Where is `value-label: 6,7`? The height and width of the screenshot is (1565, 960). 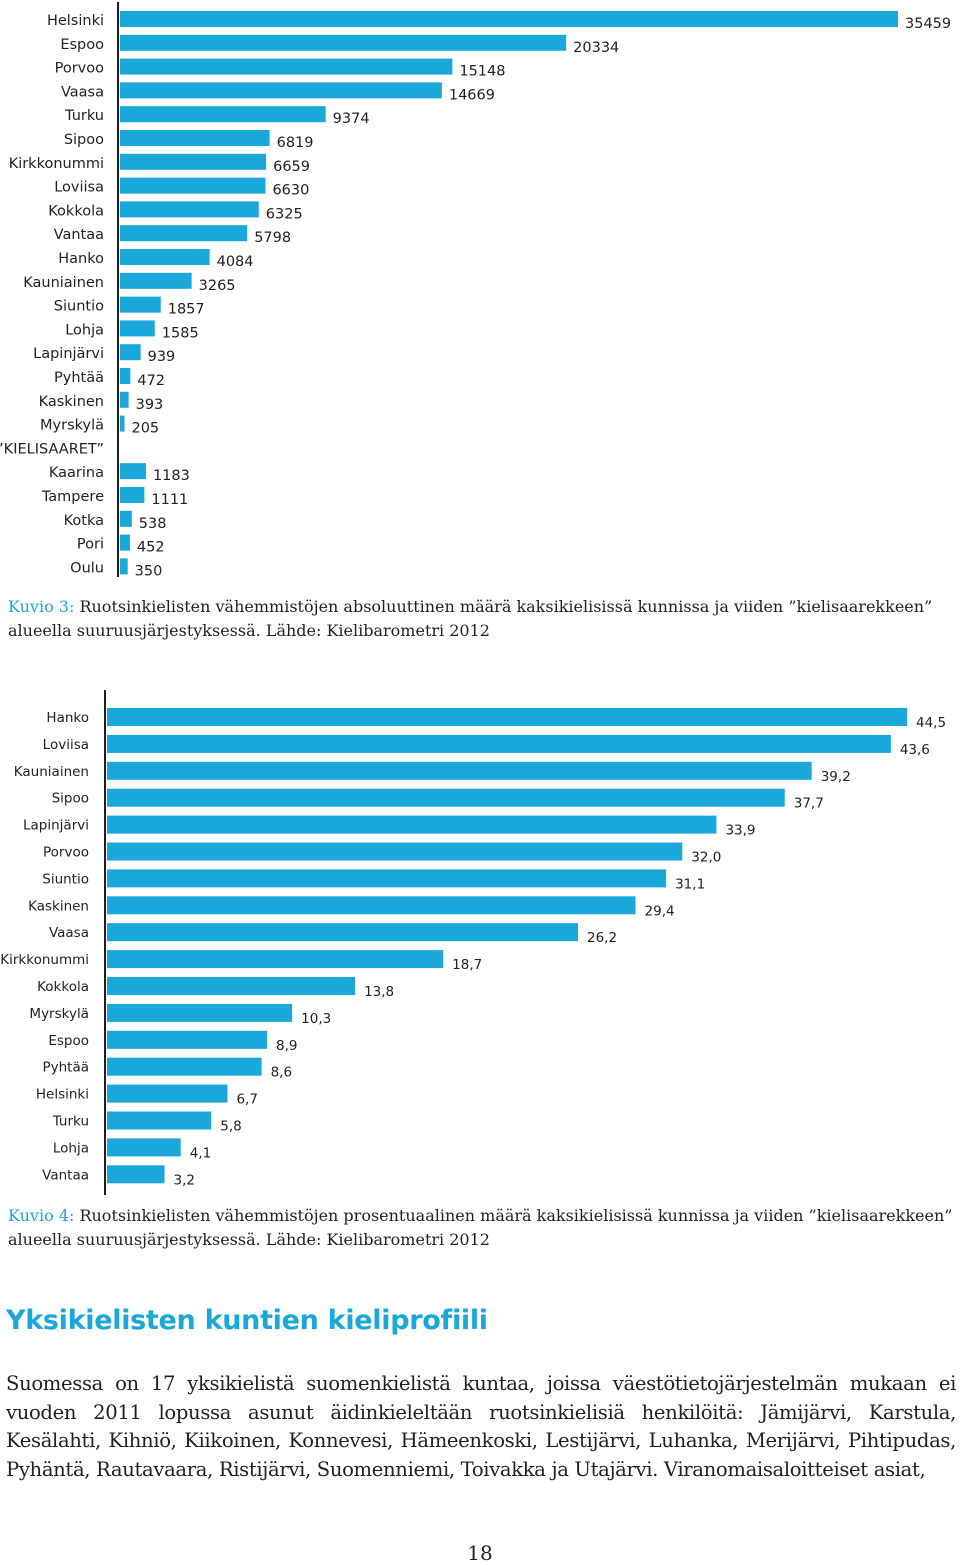 value-label: 6,7 is located at coordinates (246, 1100).